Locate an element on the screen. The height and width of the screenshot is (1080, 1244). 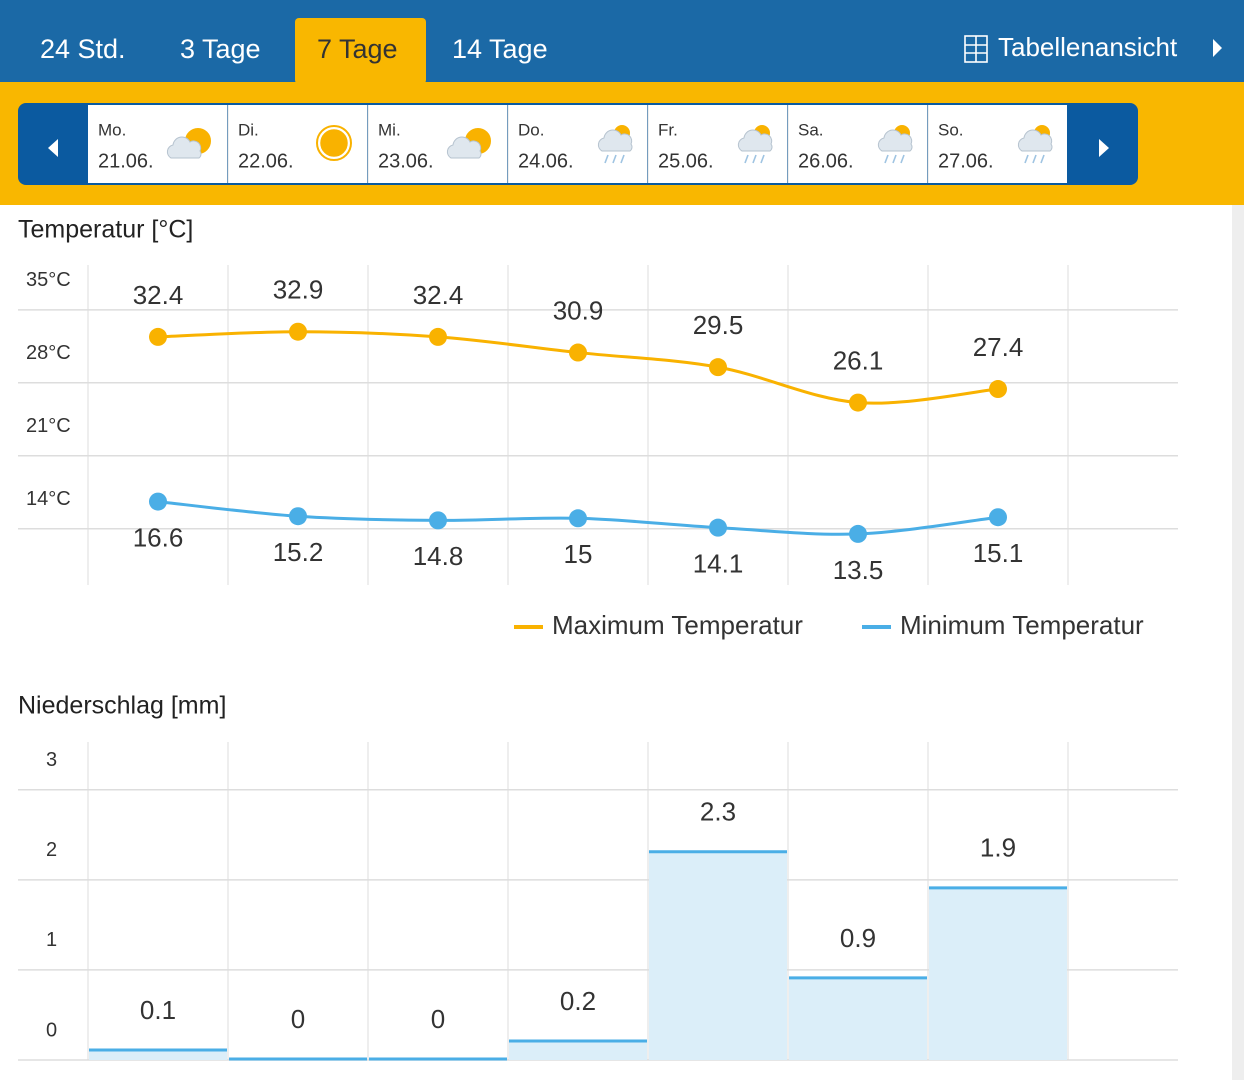
data-label: 15.2 is located at coordinates (298, 552).